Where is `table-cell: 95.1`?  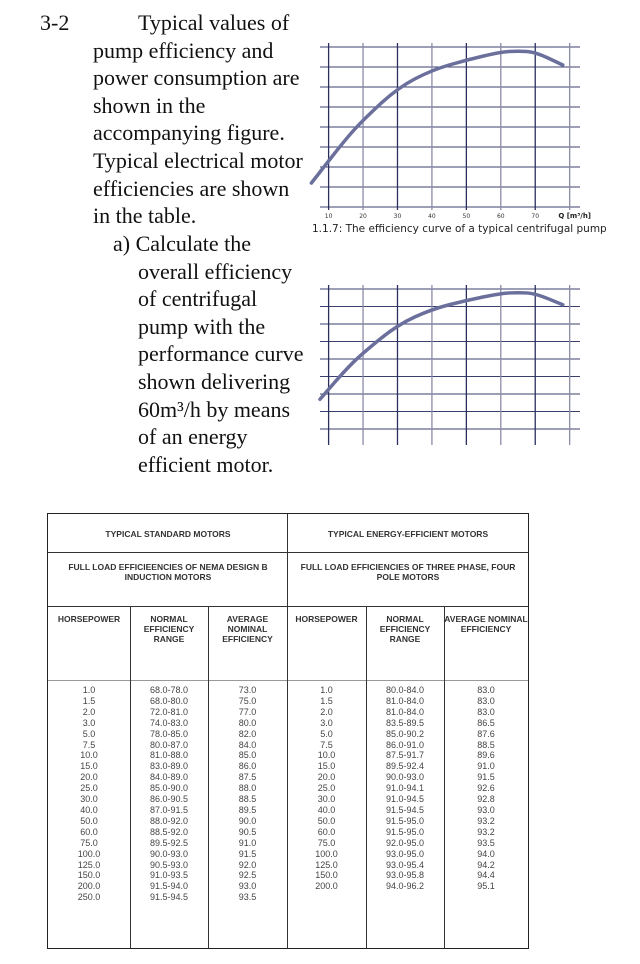 table-cell: 95.1 is located at coordinates (486, 886).